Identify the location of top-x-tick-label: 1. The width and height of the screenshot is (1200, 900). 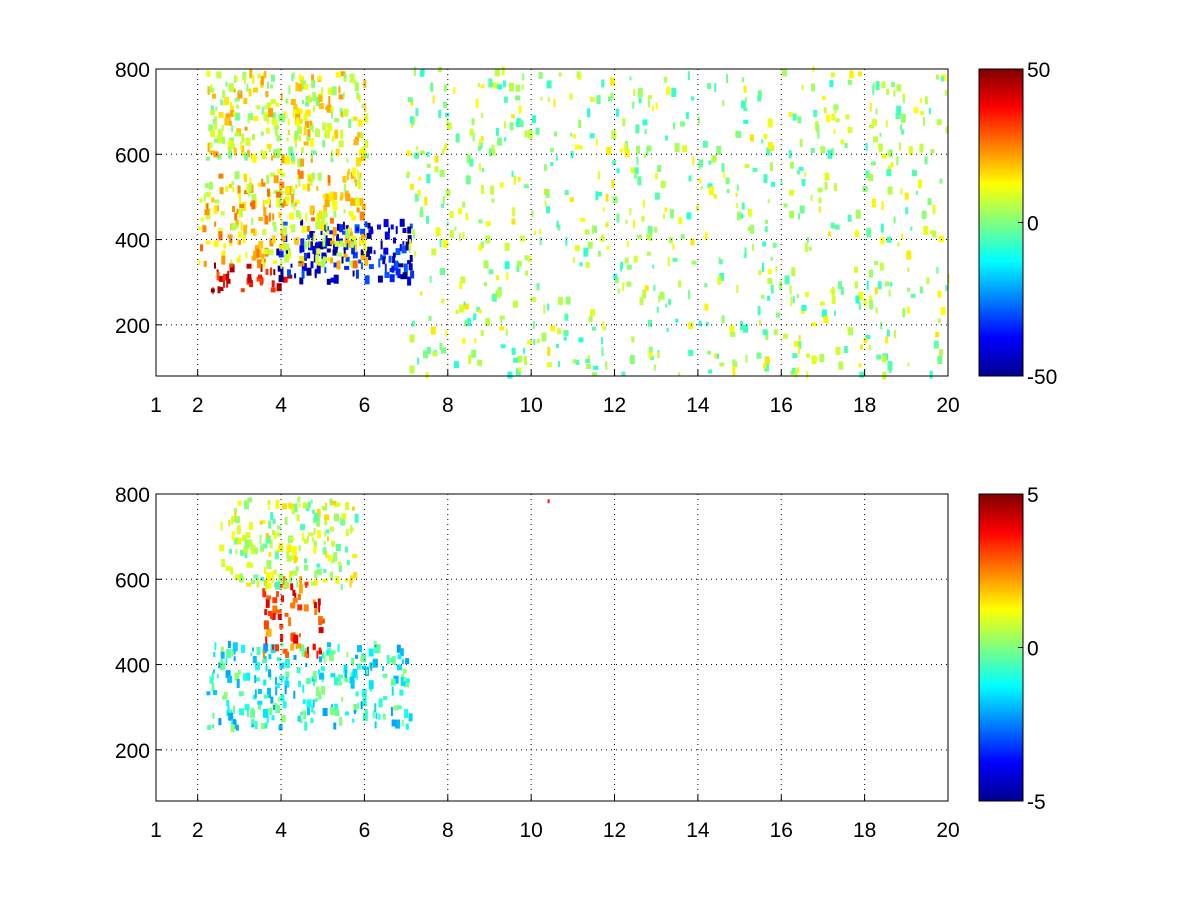
(156, 405).